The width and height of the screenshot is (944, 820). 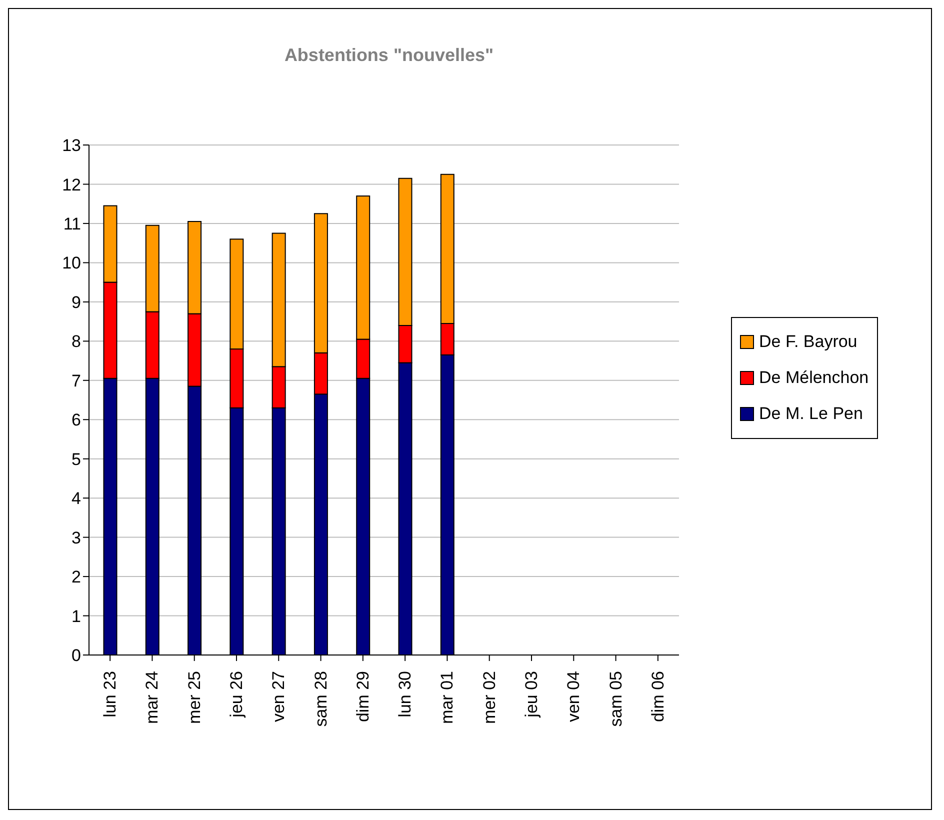 I want to click on legend-label: De M. Le Pen, so click(x=811, y=414).